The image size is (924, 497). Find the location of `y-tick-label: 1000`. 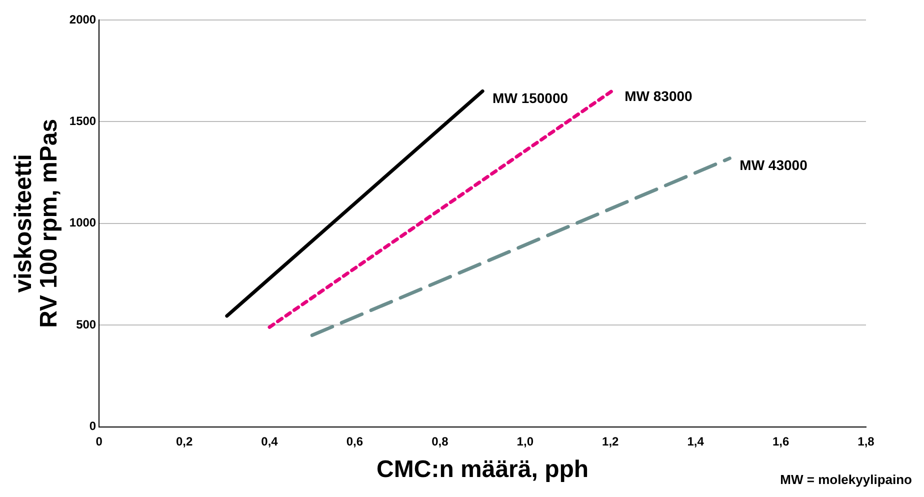

y-tick-label: 1000 is located at coordinates (82, 223).